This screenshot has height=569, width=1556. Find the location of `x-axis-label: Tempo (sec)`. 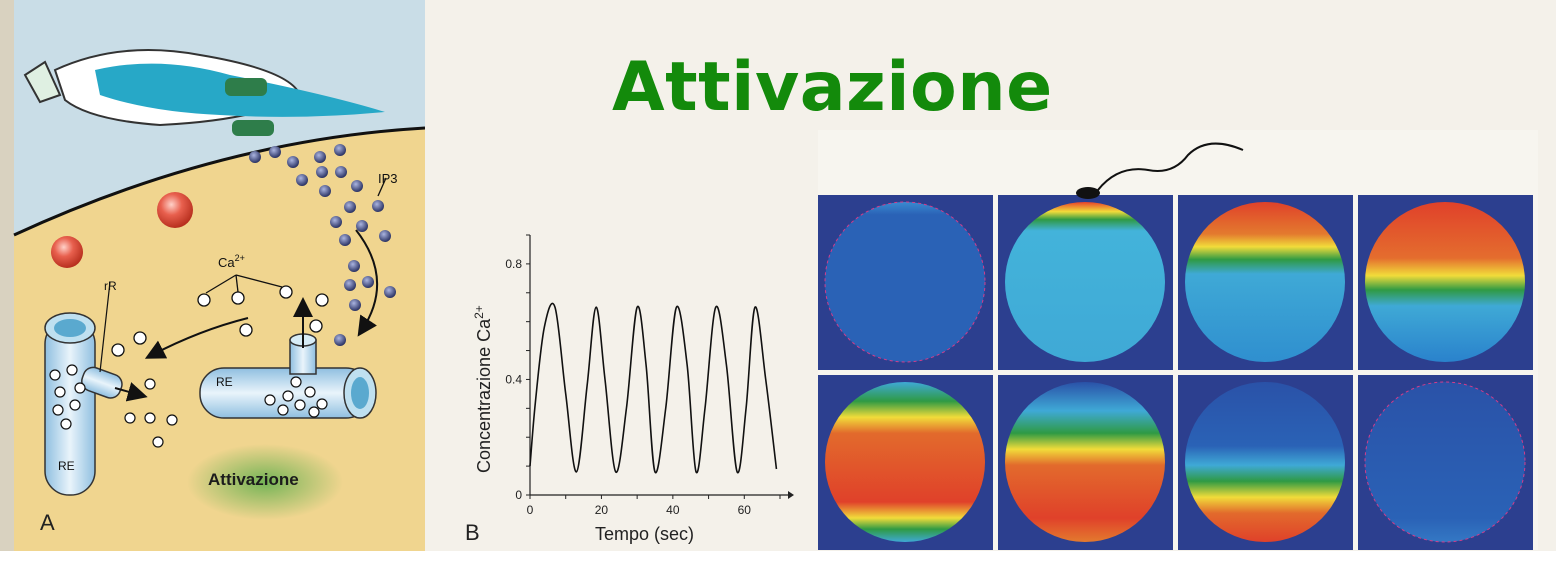

x-axis-label: Tempo (sec) is located at coordinates (644, 534).